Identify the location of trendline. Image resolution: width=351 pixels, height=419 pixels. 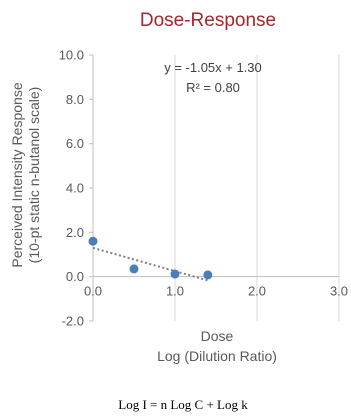
(150, 264).